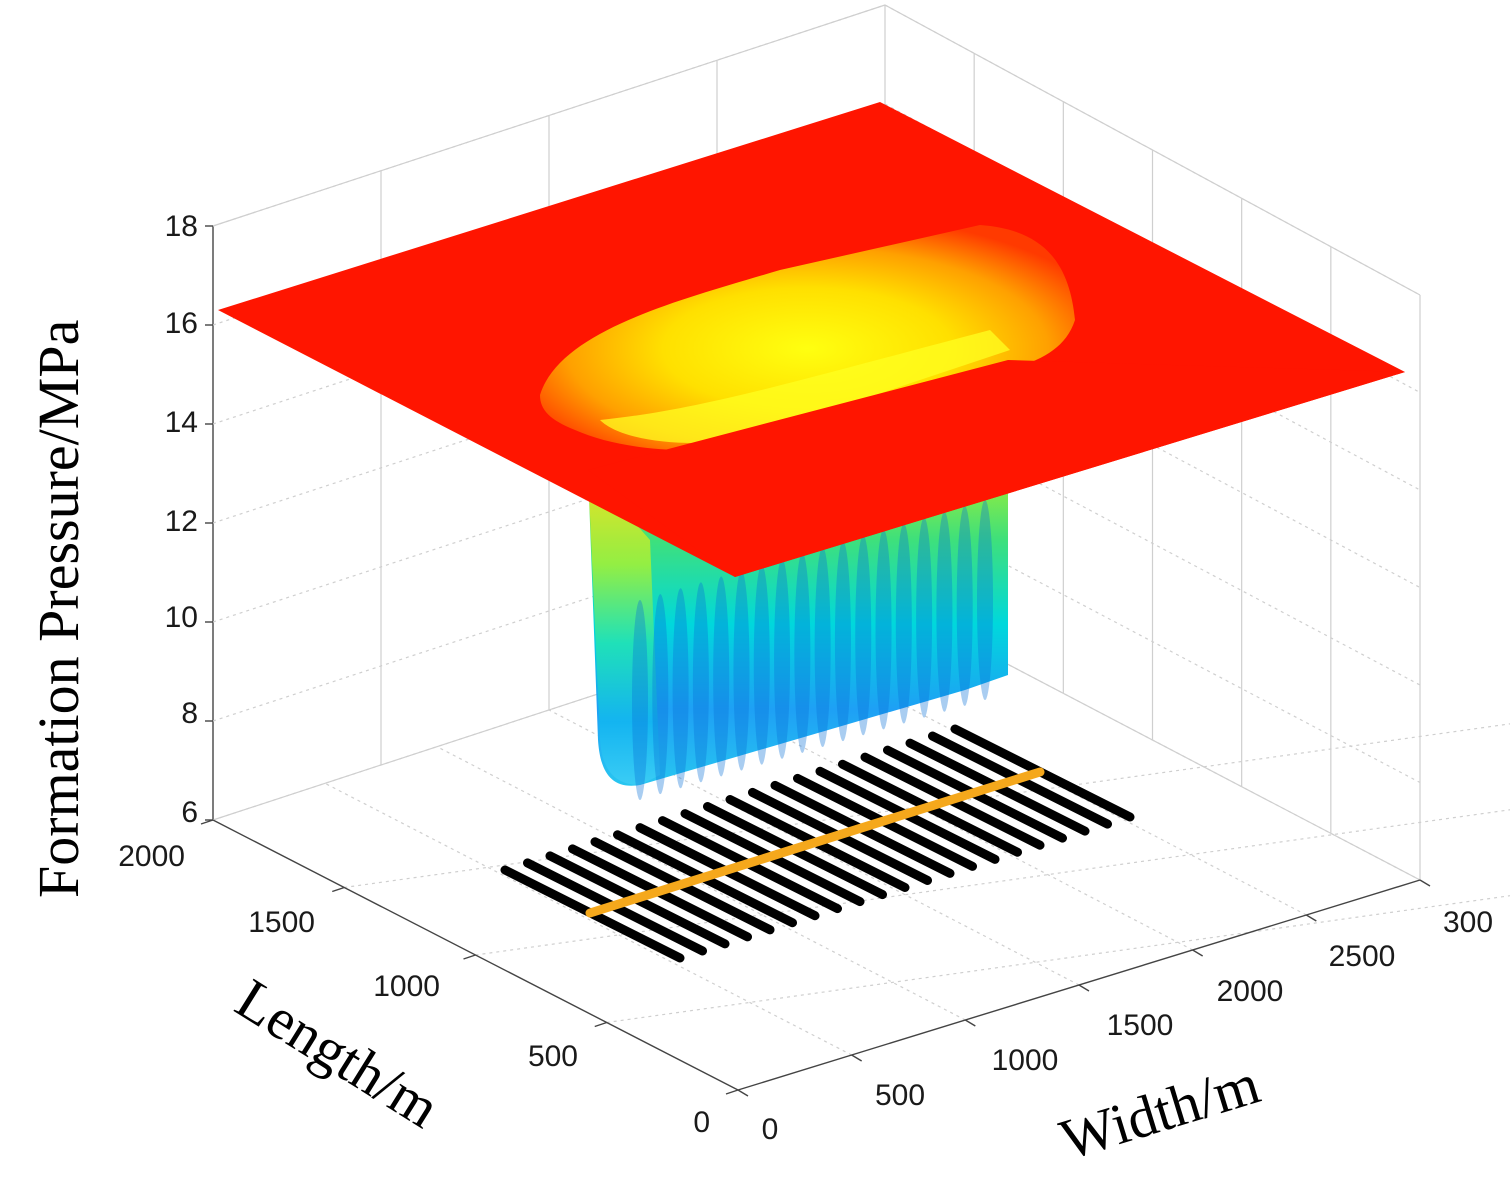 The width and height of the screenshot is (1510, 1187). What do you see at coordinates (181, 422) in the screenshot?
I see `z-tick-label: 14` at bounding box center [181, 422].